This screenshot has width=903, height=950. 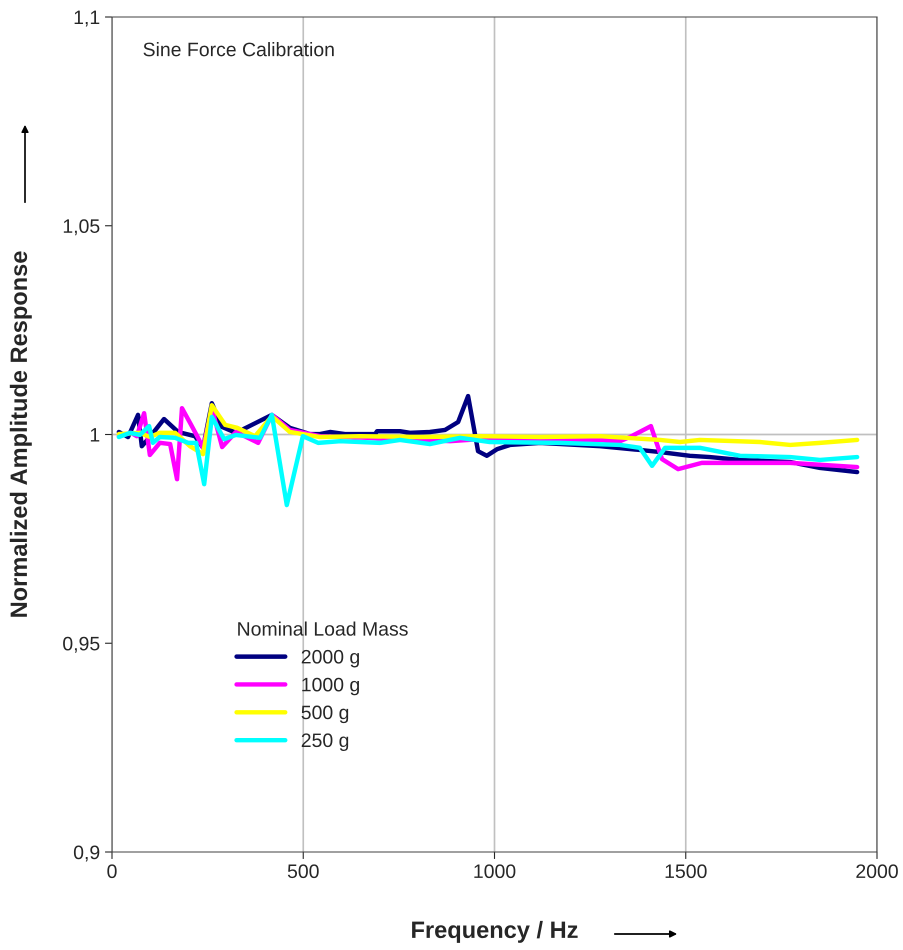 I want to click on y-tick-label: 0,95, so click(x=81, y=644).